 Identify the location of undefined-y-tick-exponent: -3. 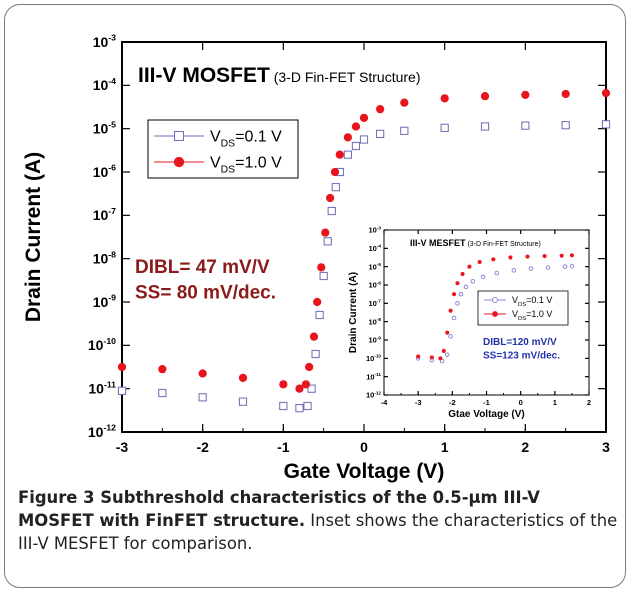
(379, 227).